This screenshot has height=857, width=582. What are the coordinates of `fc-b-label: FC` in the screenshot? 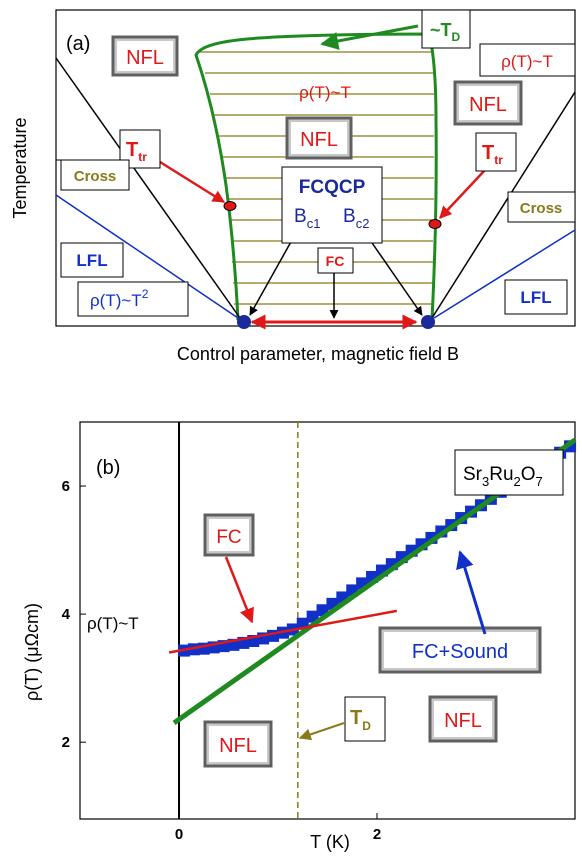 It's located at (229, 535).